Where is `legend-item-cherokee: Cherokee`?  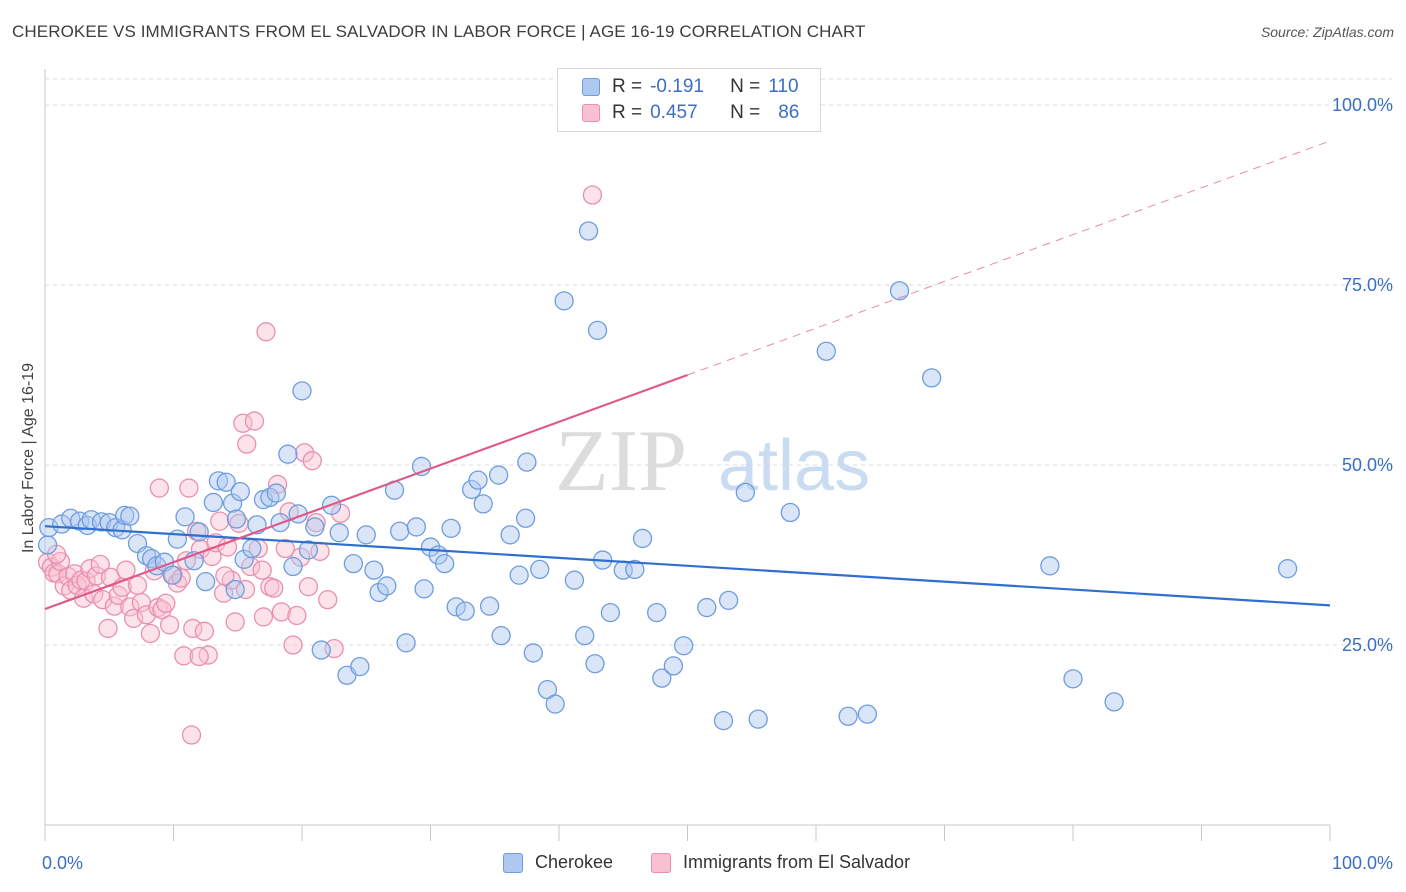
legend-item-cherokee: Cherokee is located at coordinates (558, 862).